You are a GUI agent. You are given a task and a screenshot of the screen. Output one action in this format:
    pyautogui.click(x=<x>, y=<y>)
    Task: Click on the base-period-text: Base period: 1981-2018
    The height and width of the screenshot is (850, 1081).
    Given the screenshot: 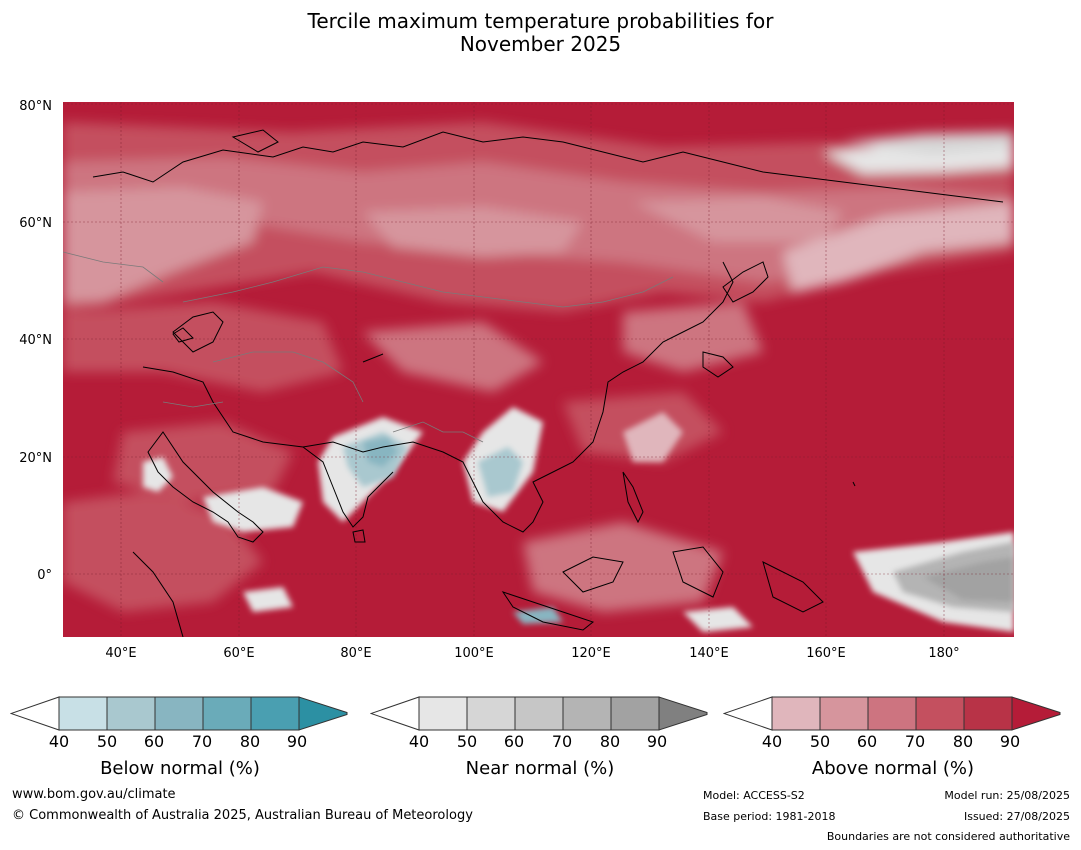 What is the action you would take?
    pyautogui.click(x=769, y=816)
    